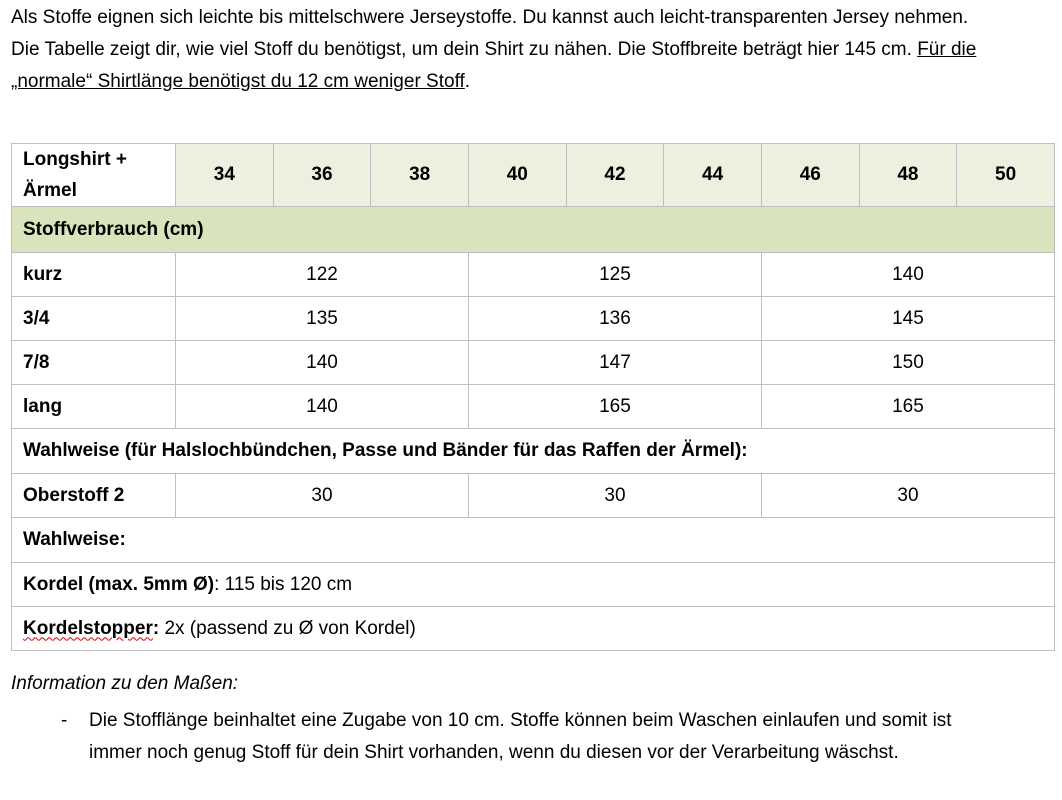 This screenshot has width=1062, height=800. What do you see at coordinates (119, 584) in the screenshot?
I see `kordel-label: Kordel (max. 5mm Ø)` at bounding box center [119, 584].